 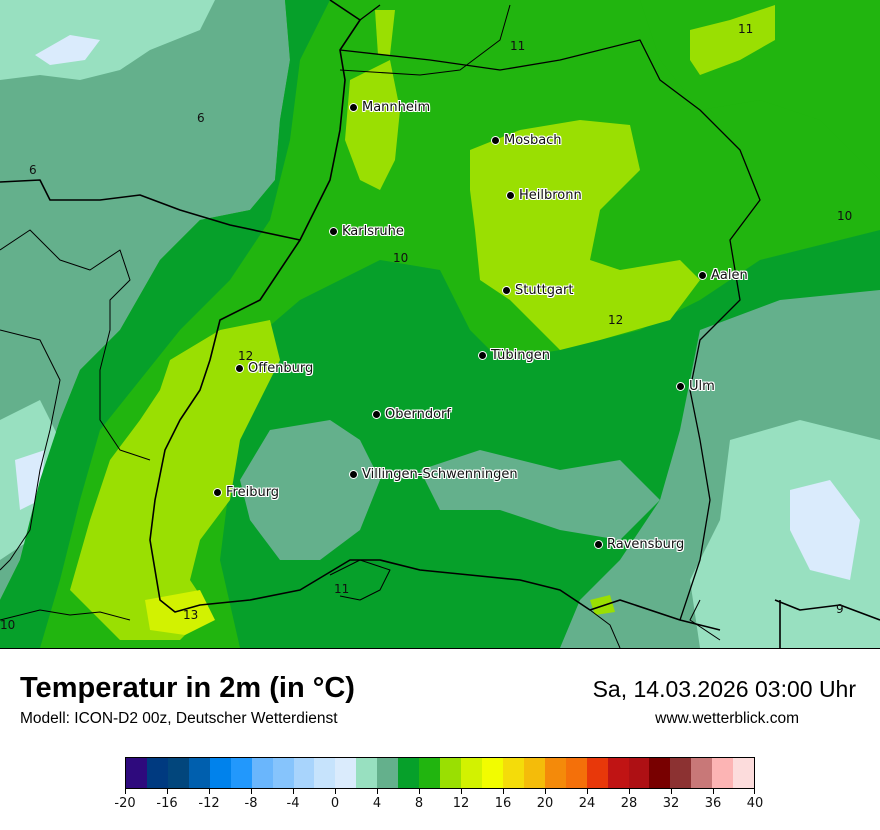 What do you see at coordinates (209, 803) in the screenshot?
I see `colorbar-tick-label: -12` at bounding box center [209, 803].